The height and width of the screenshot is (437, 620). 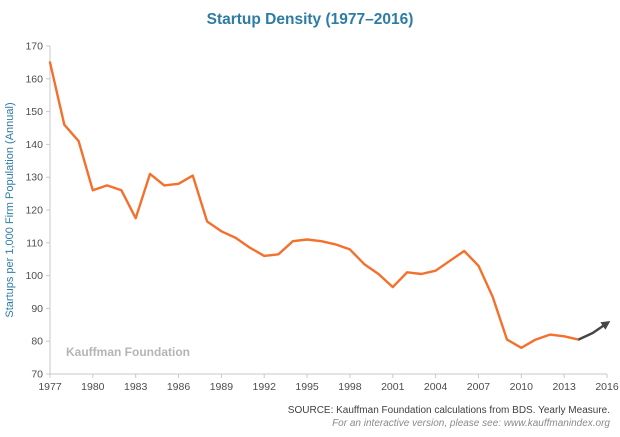 I want to click on watermark: Kauffman Foundation, so click(x=128, y=352).